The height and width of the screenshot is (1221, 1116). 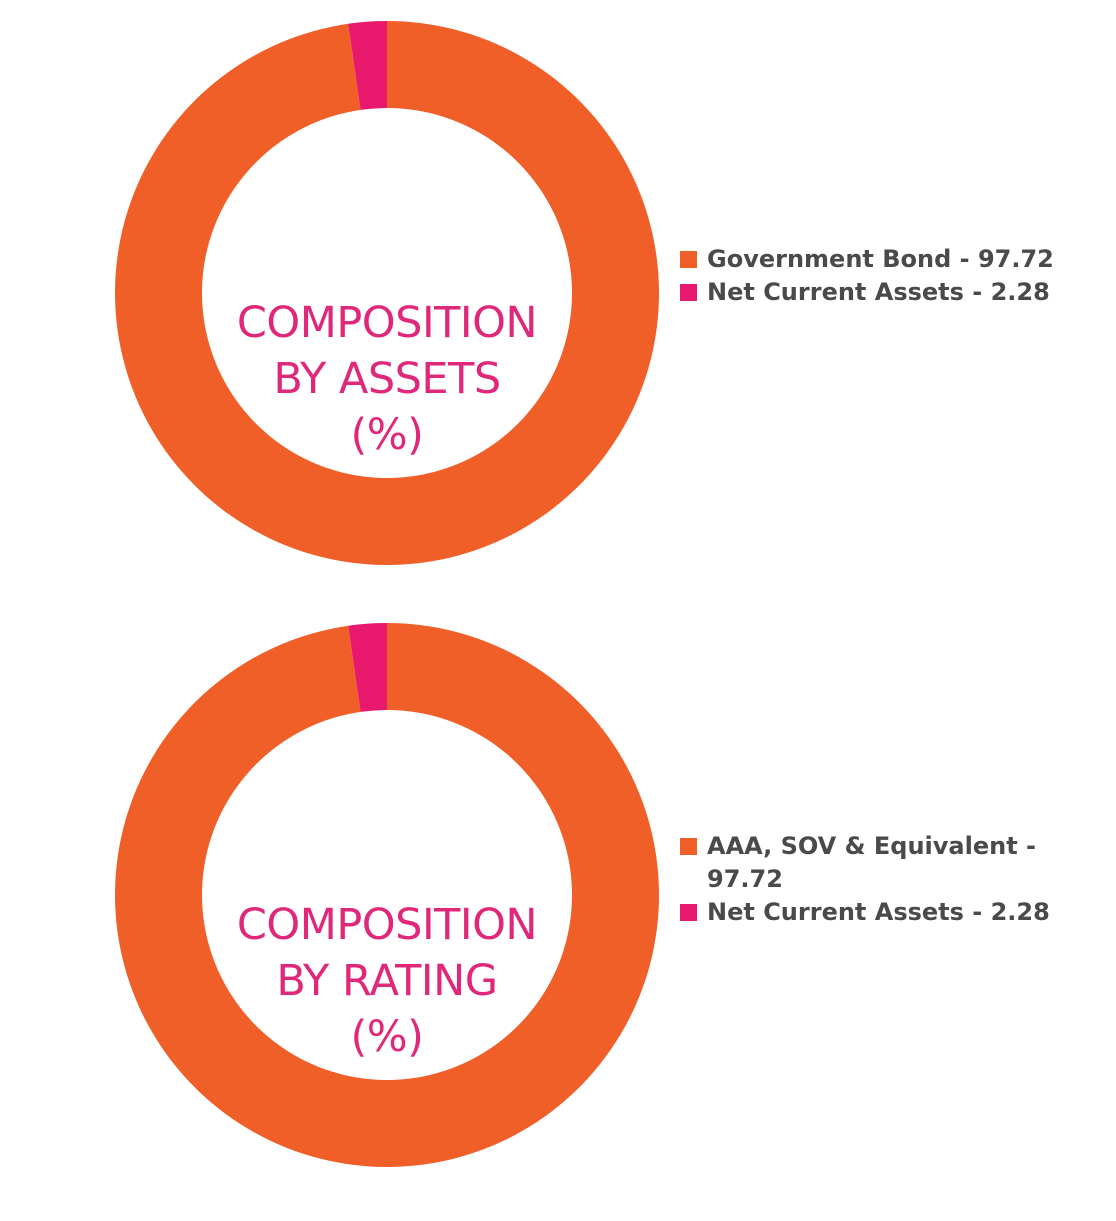 I want to click on center-label: COMPOSITION BY RATING (%), so click(x=387, y=981).